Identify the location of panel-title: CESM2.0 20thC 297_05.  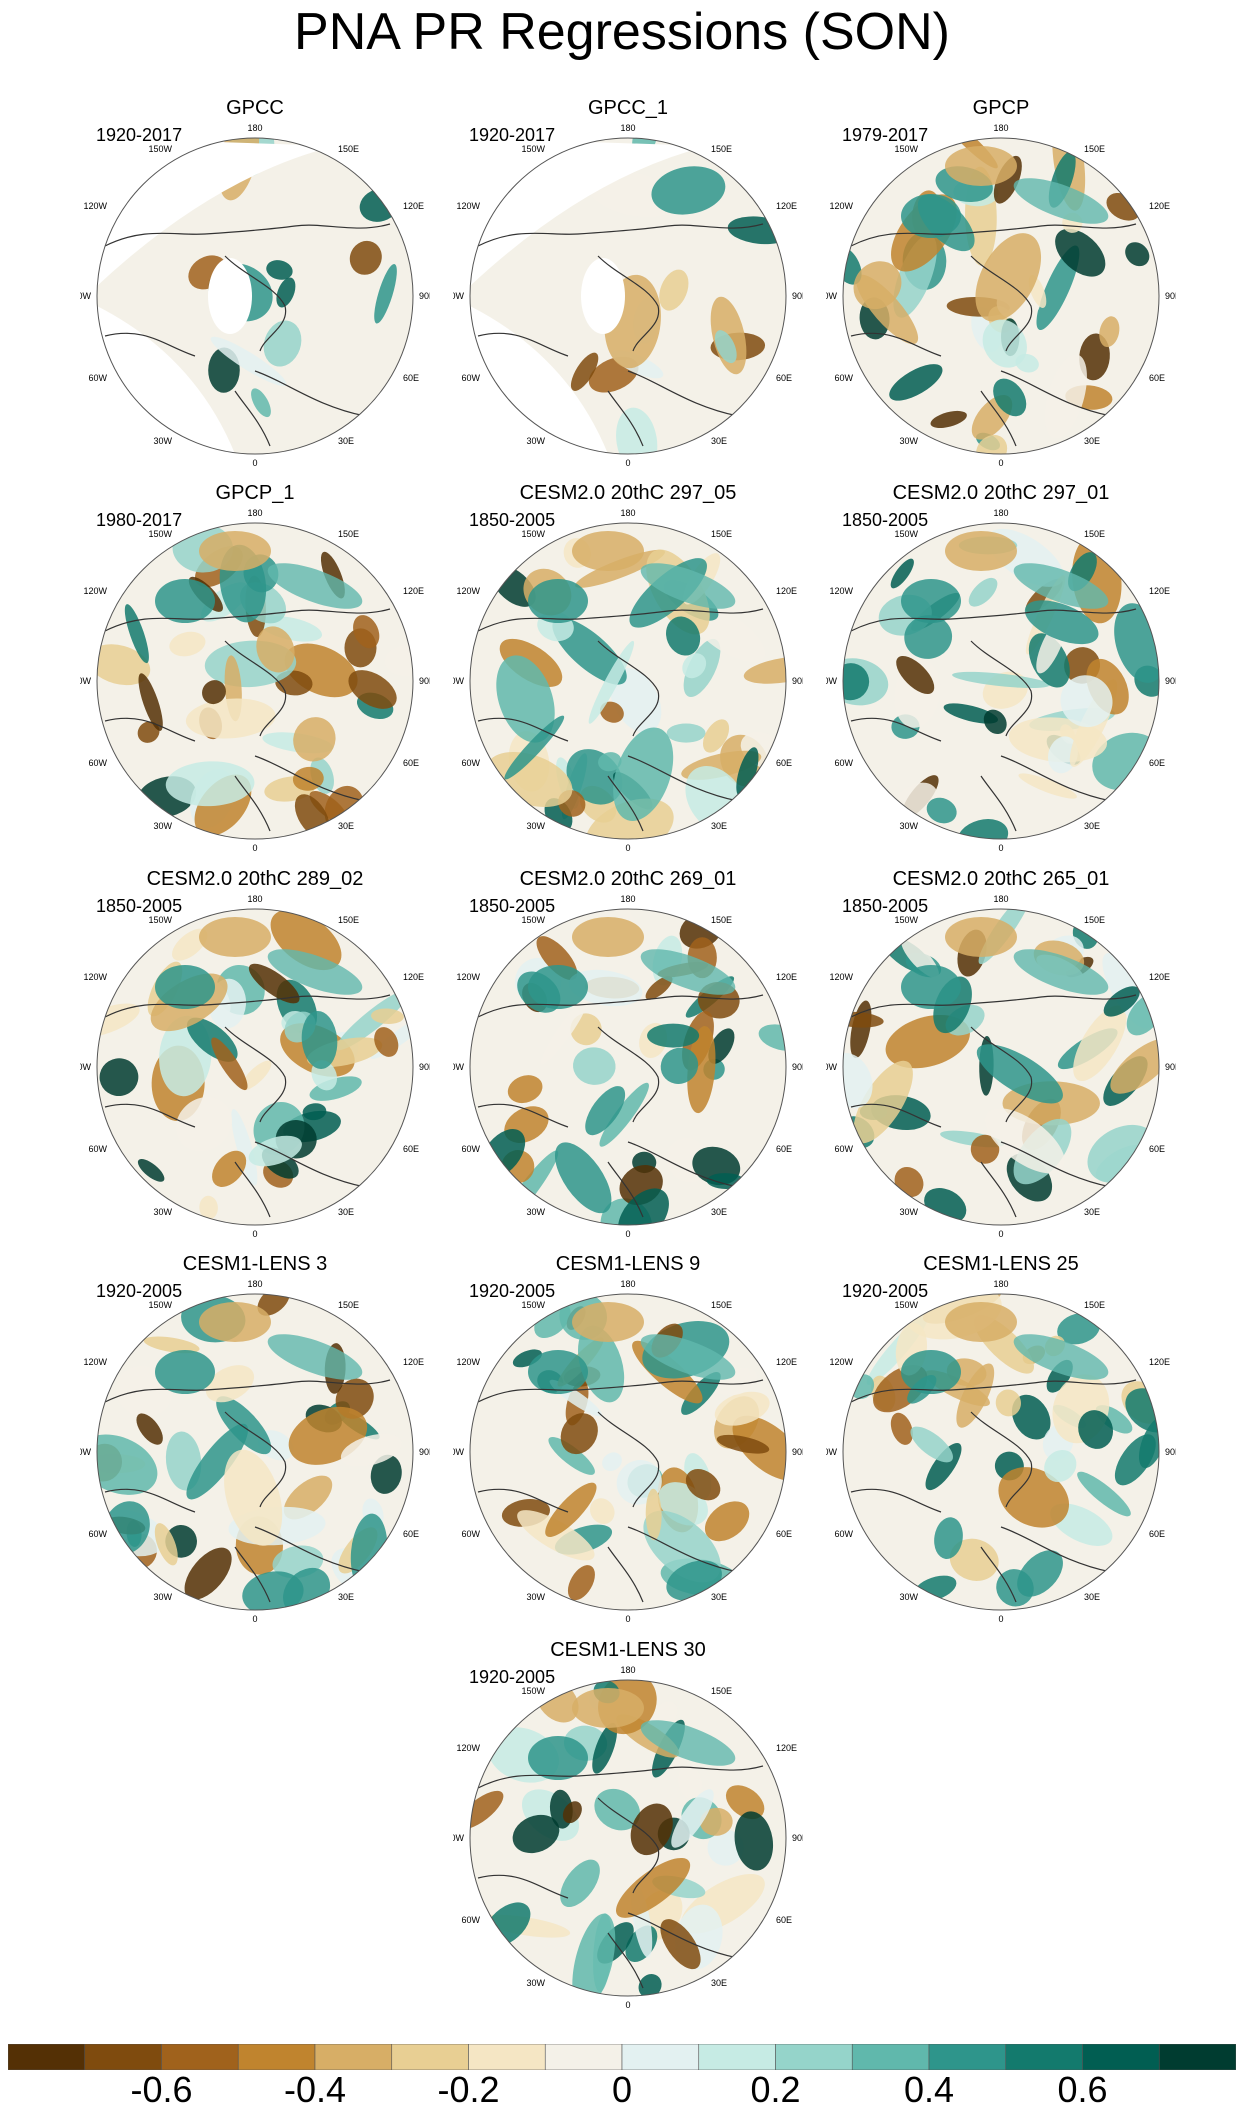
(628, 493).